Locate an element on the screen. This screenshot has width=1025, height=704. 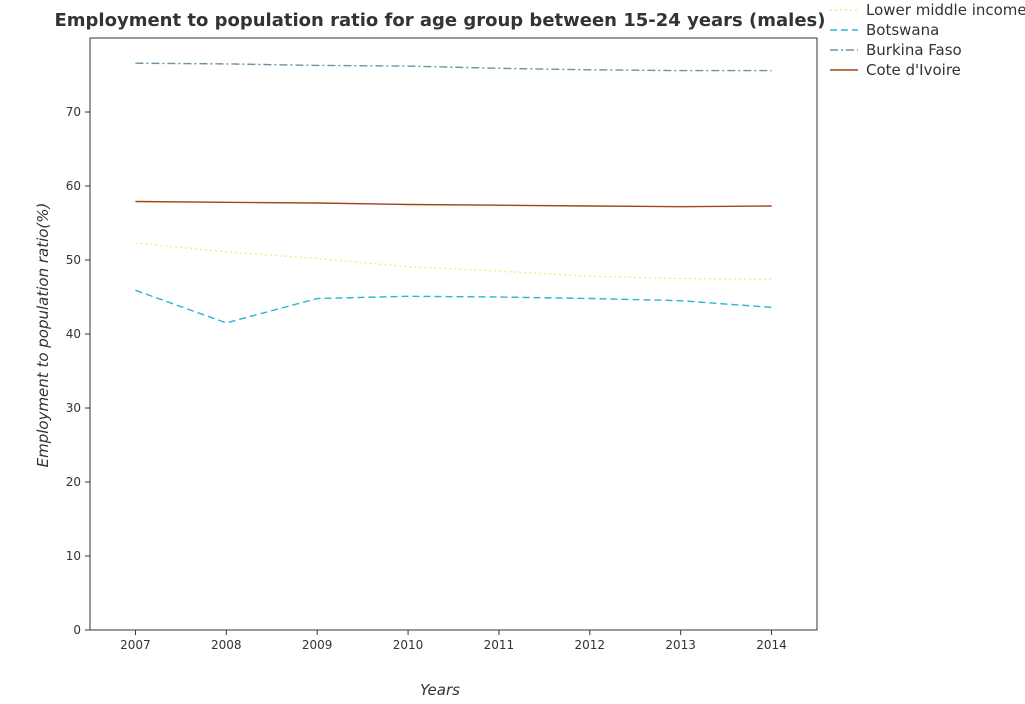
series-line-burkina-faso is located at coordinates (453, 67).